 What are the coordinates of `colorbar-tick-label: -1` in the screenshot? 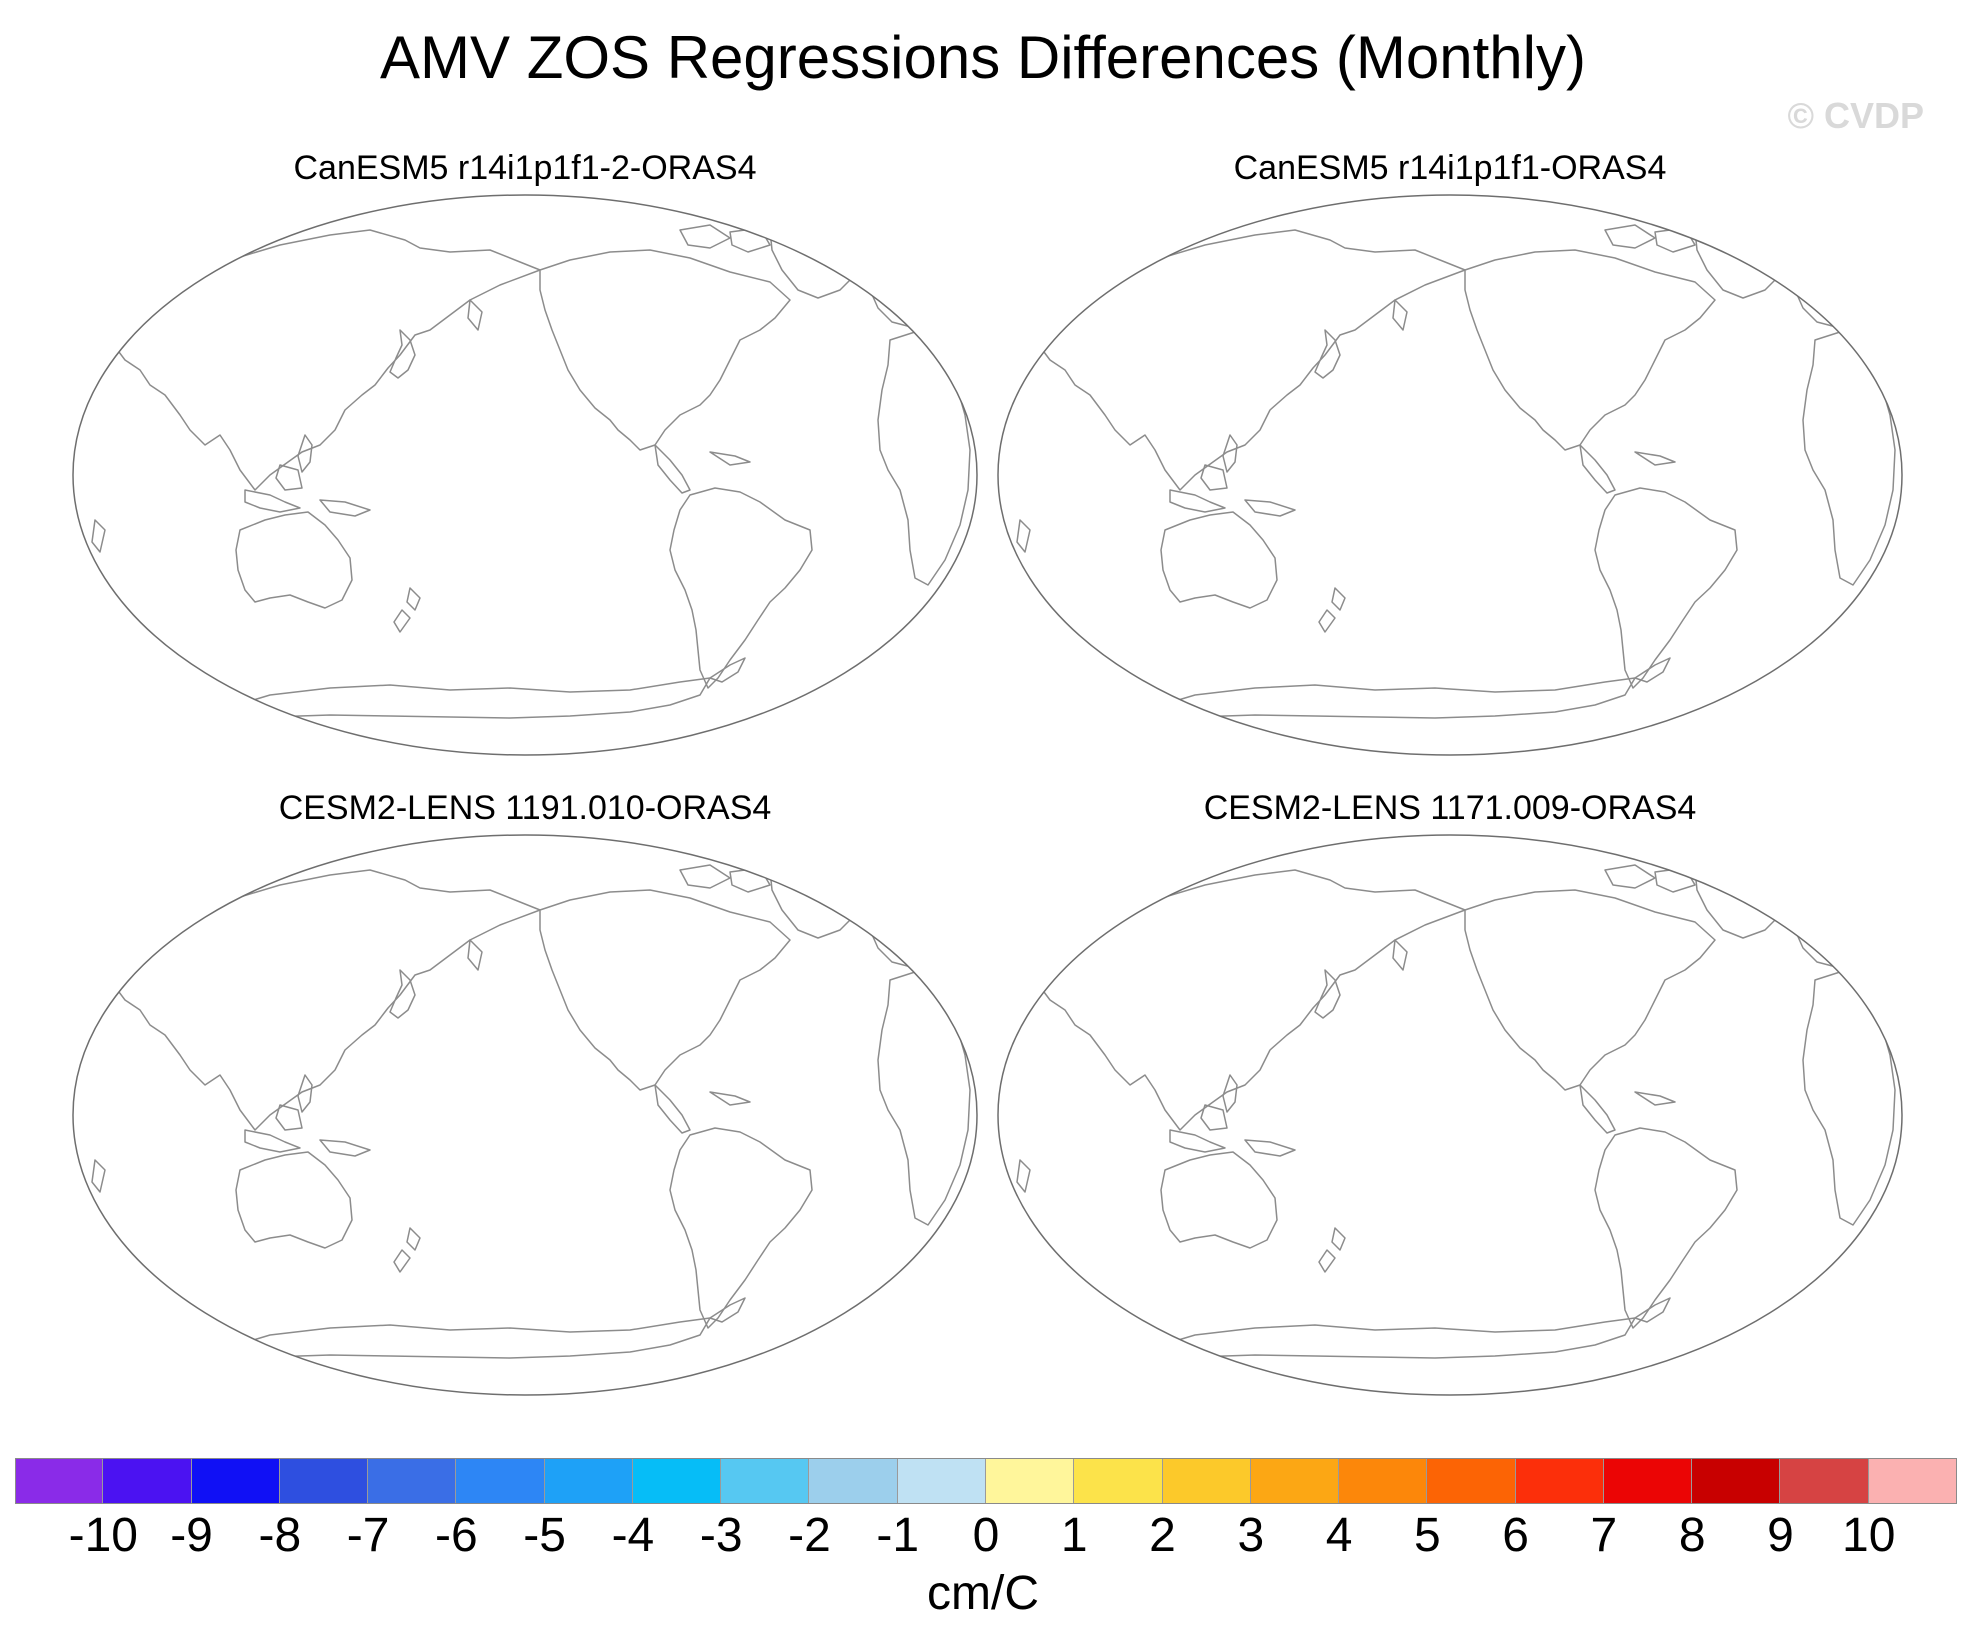 It's located at (898, 1535).